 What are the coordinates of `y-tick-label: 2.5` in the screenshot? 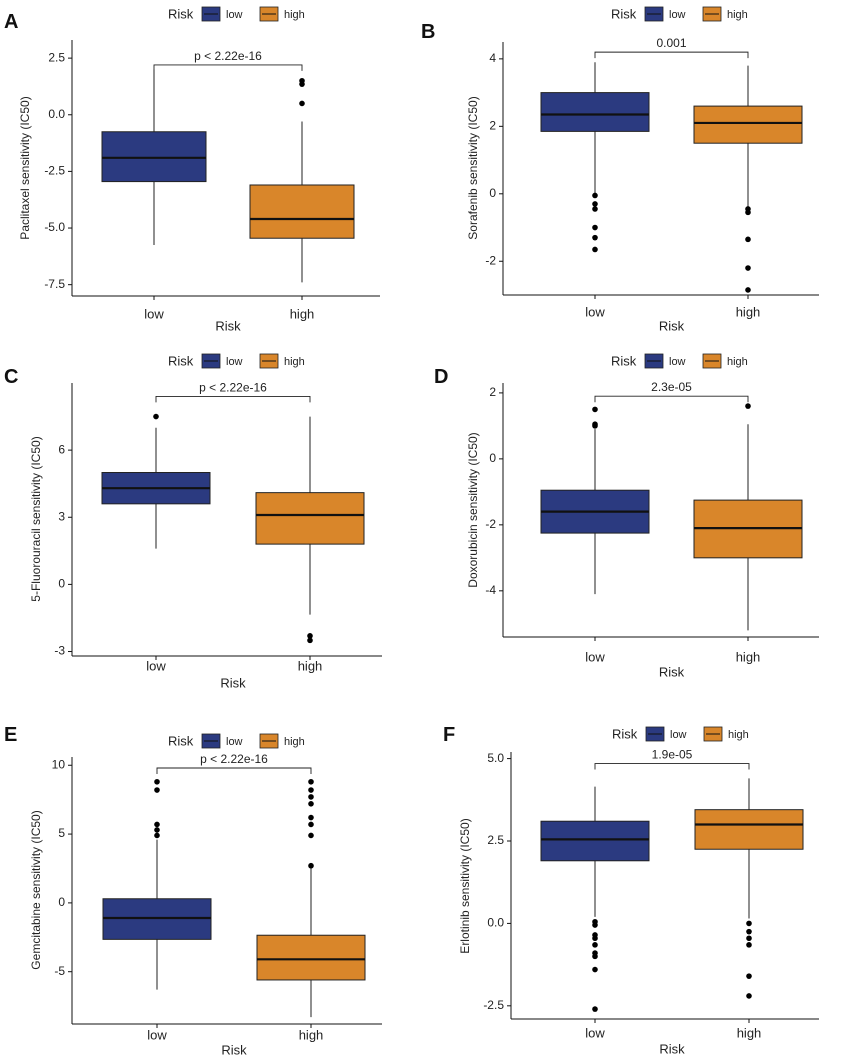 It's located at (495, 840).